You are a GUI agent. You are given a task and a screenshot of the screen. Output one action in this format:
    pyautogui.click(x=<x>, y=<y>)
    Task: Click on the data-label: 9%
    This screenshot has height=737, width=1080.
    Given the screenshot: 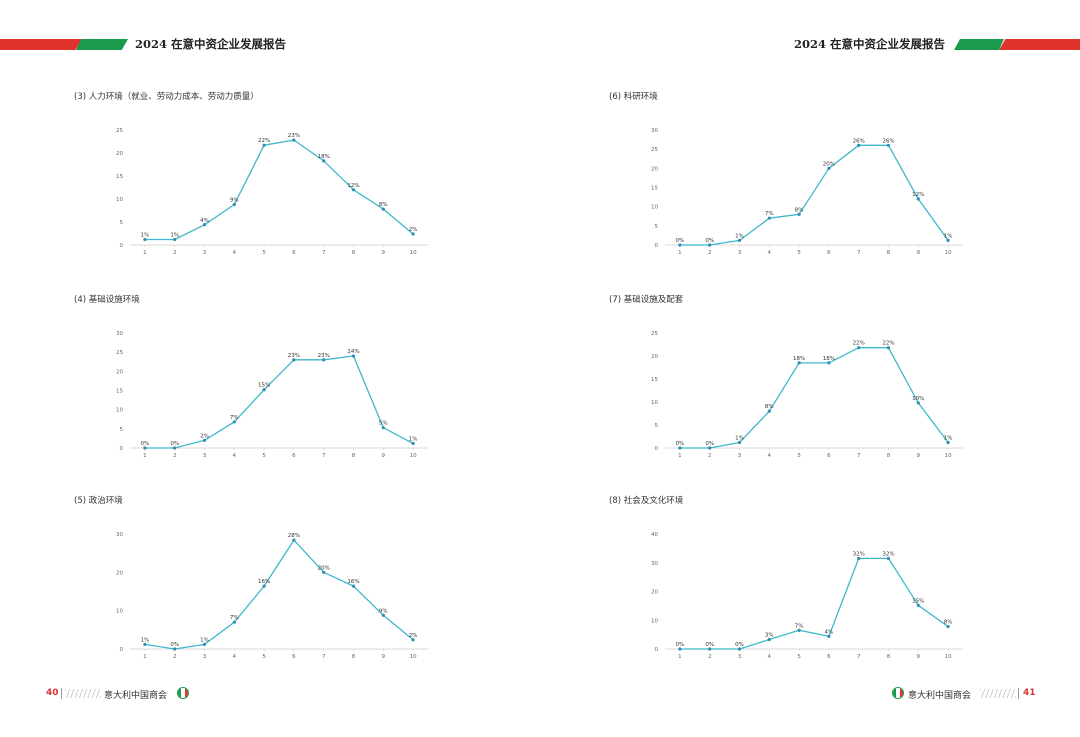 What is the action you would take?
    pyautogui.click(x=383, y=611)
    